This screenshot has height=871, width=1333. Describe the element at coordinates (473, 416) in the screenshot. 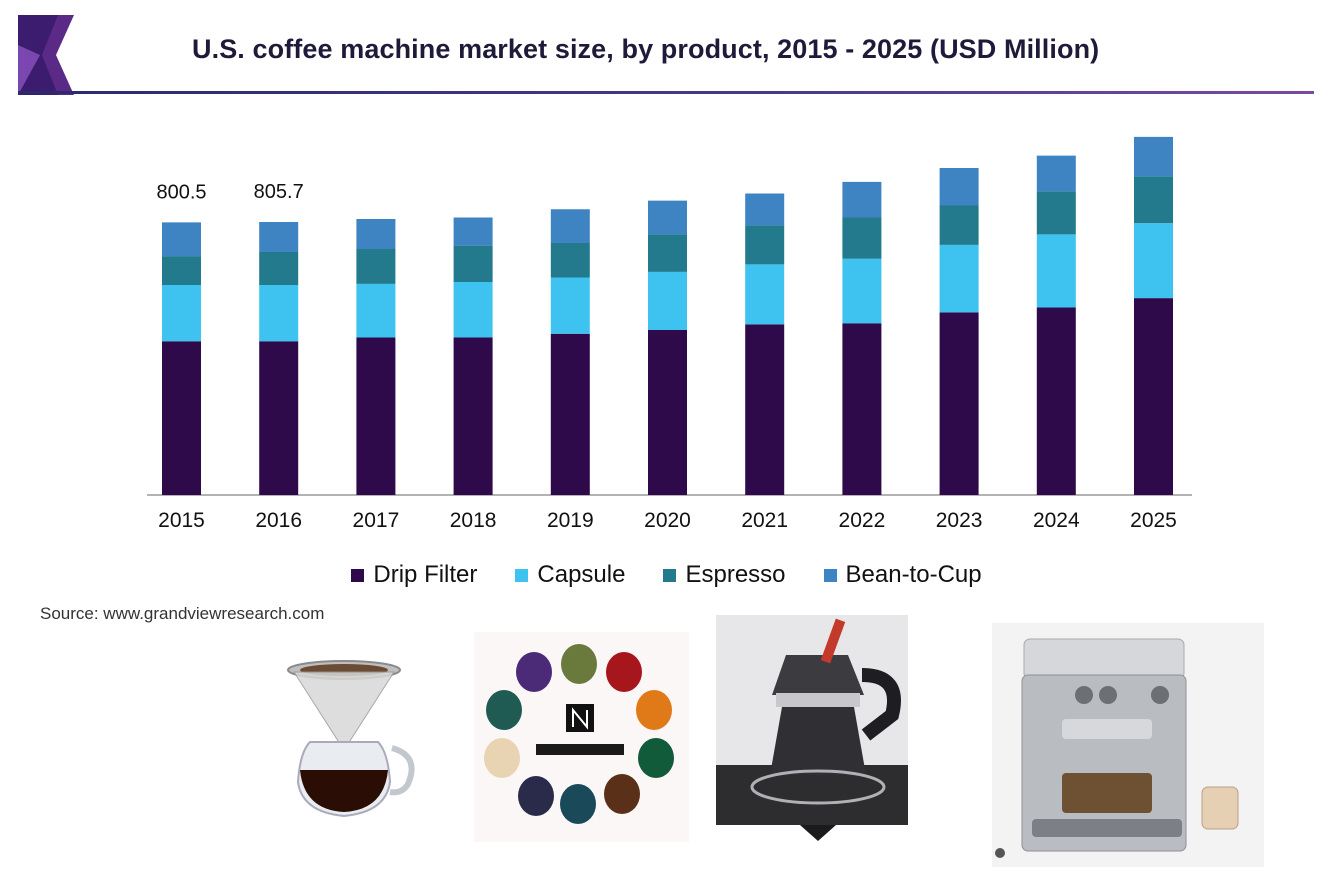

I see `bar-drip-filter-2018` at that location.